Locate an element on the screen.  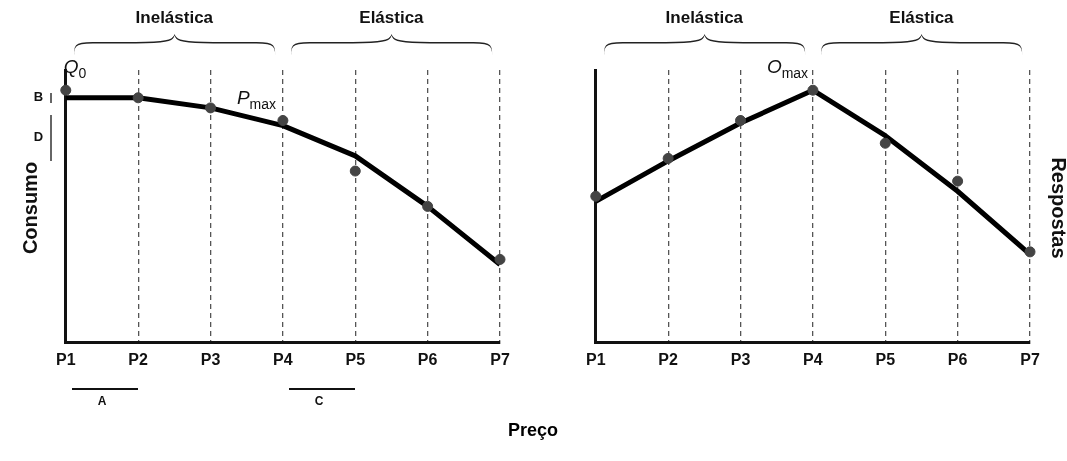
annotation: P$_{max}$ is located at coordinates (256, 99).